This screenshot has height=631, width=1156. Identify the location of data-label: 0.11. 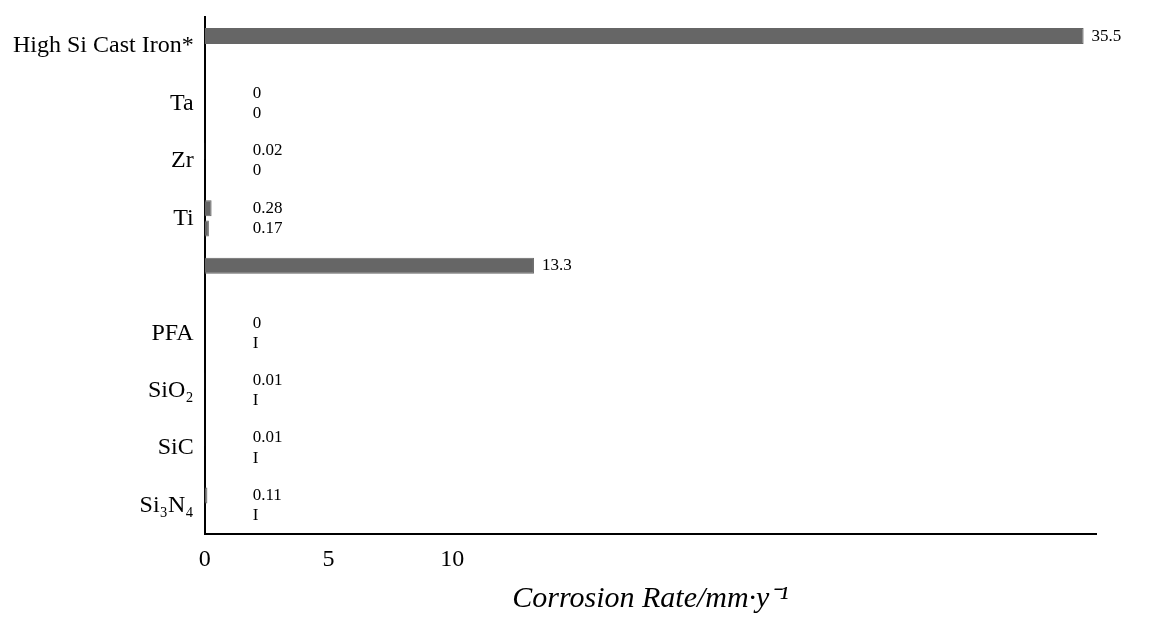
(267, 494).